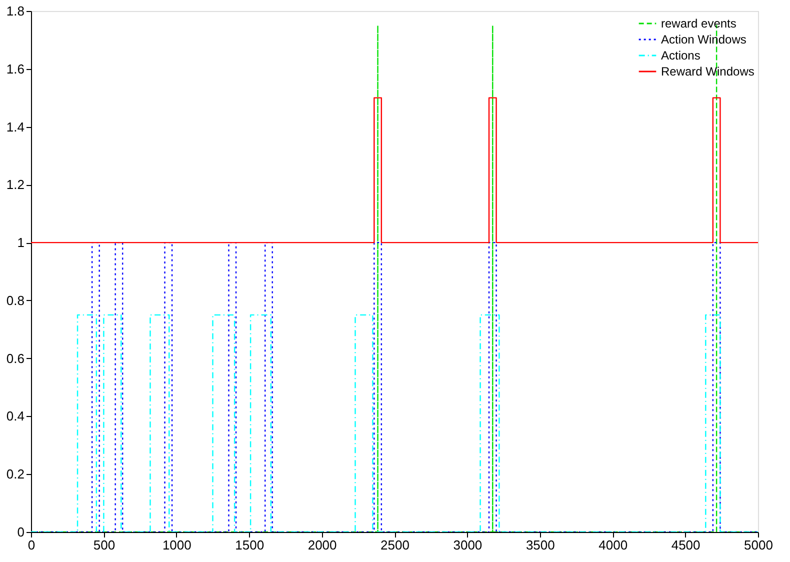 This screenshot has height=562, width=790. Describe the element at coordinates (249, 545) in the screenshot. I see `x-tick-label: 1500` at that location.